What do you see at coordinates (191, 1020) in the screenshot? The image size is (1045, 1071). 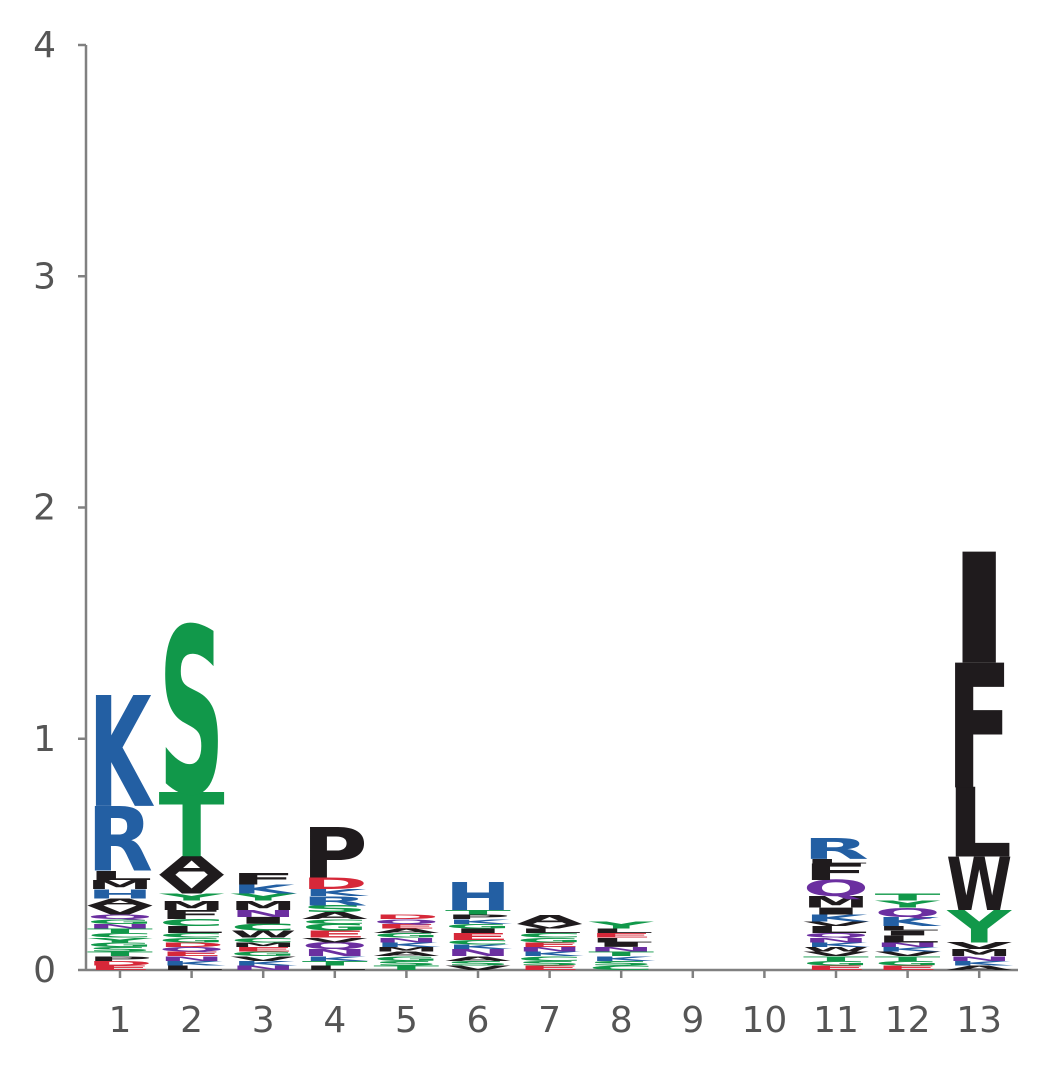 I see `x-tick-label: 2` at bounding box center [191, 1020].